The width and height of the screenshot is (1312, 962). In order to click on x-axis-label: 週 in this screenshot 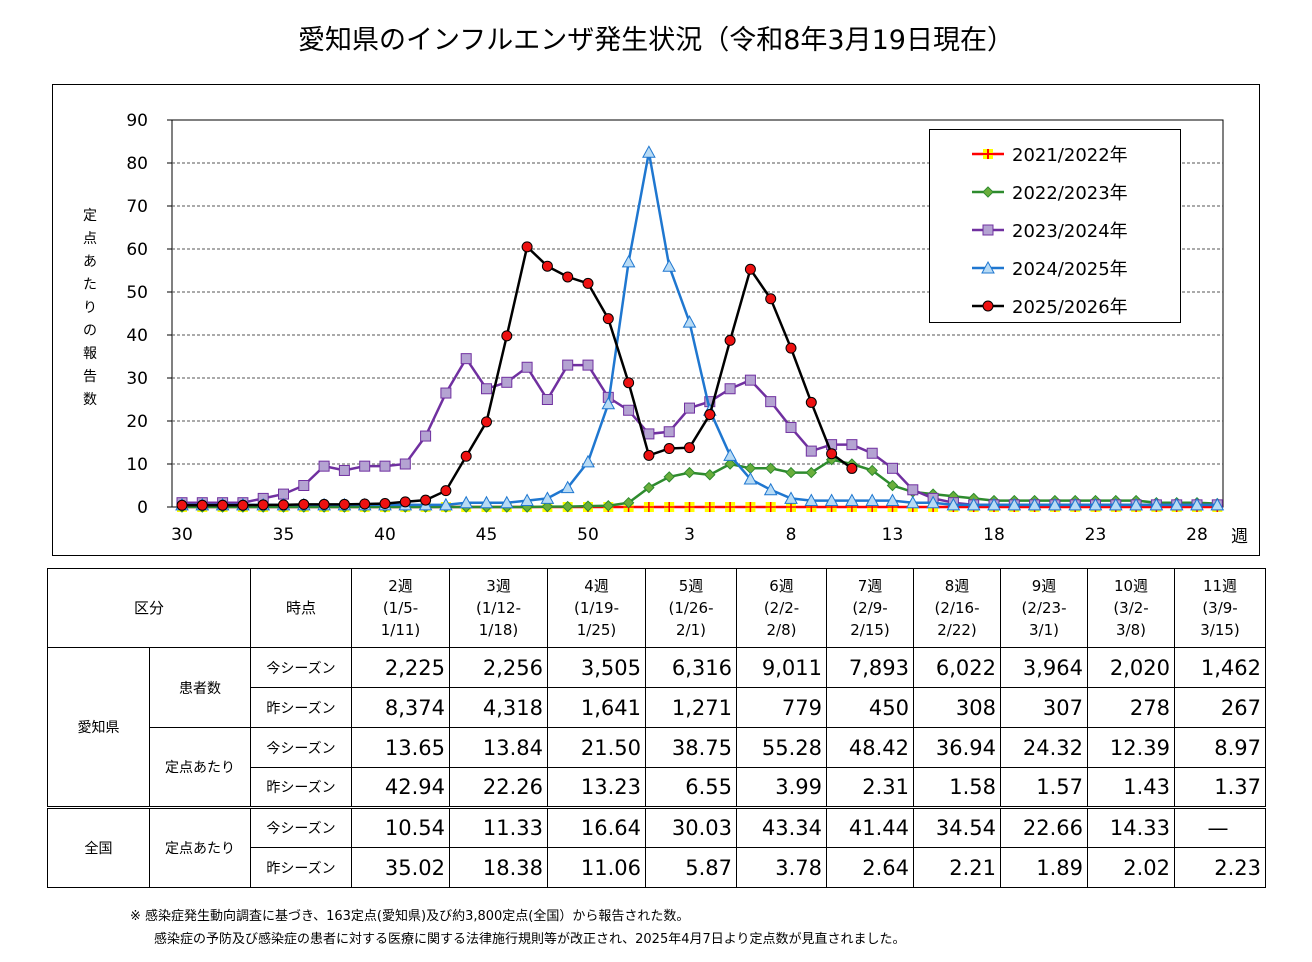, I will do `click(1239, 537)`.